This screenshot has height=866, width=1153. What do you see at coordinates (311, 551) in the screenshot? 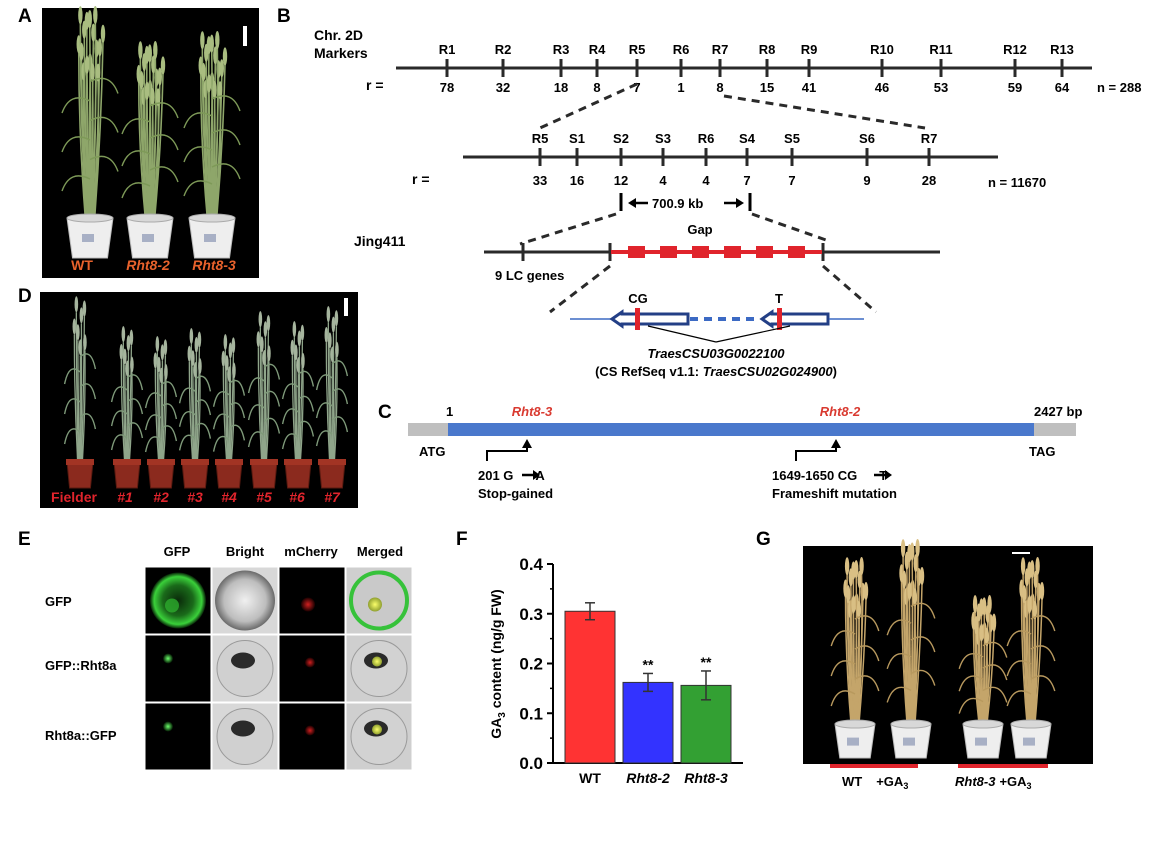
I see `col-mcherry: mCherry` at bounding box center [311, 551].